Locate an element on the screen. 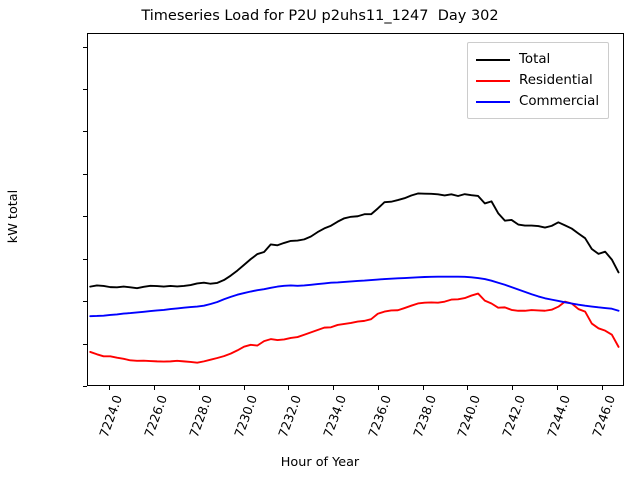 Image resolution: width=640 pixels, height=480 pixels. chart-legend: Total Residential Commercial is located at coordinates (538, 80).